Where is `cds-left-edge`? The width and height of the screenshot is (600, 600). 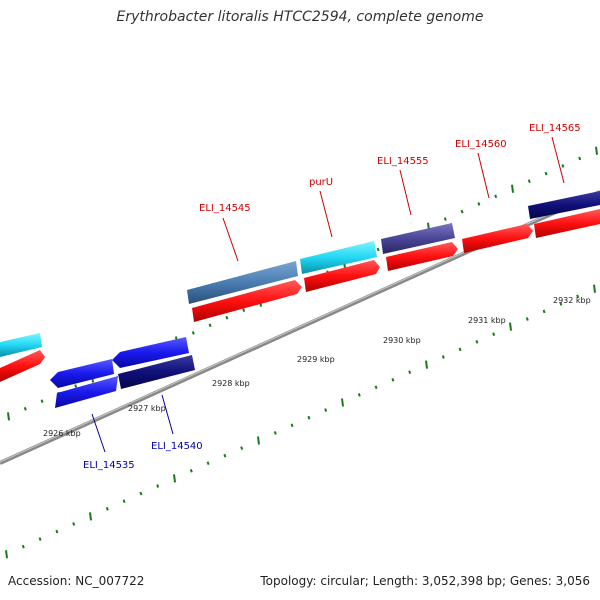
cds-left-edge is located at coordinates (22, 366).